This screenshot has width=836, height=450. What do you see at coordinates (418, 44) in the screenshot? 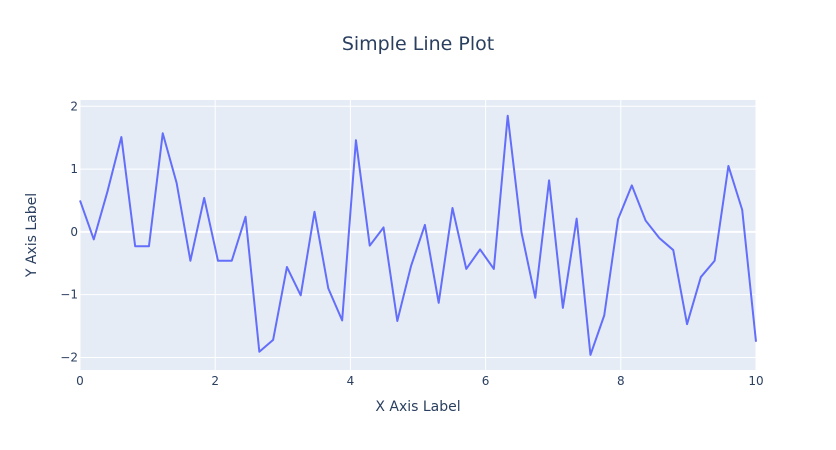
I see `chart-title: Simple Line Plot` at bounding box center [418, 44].